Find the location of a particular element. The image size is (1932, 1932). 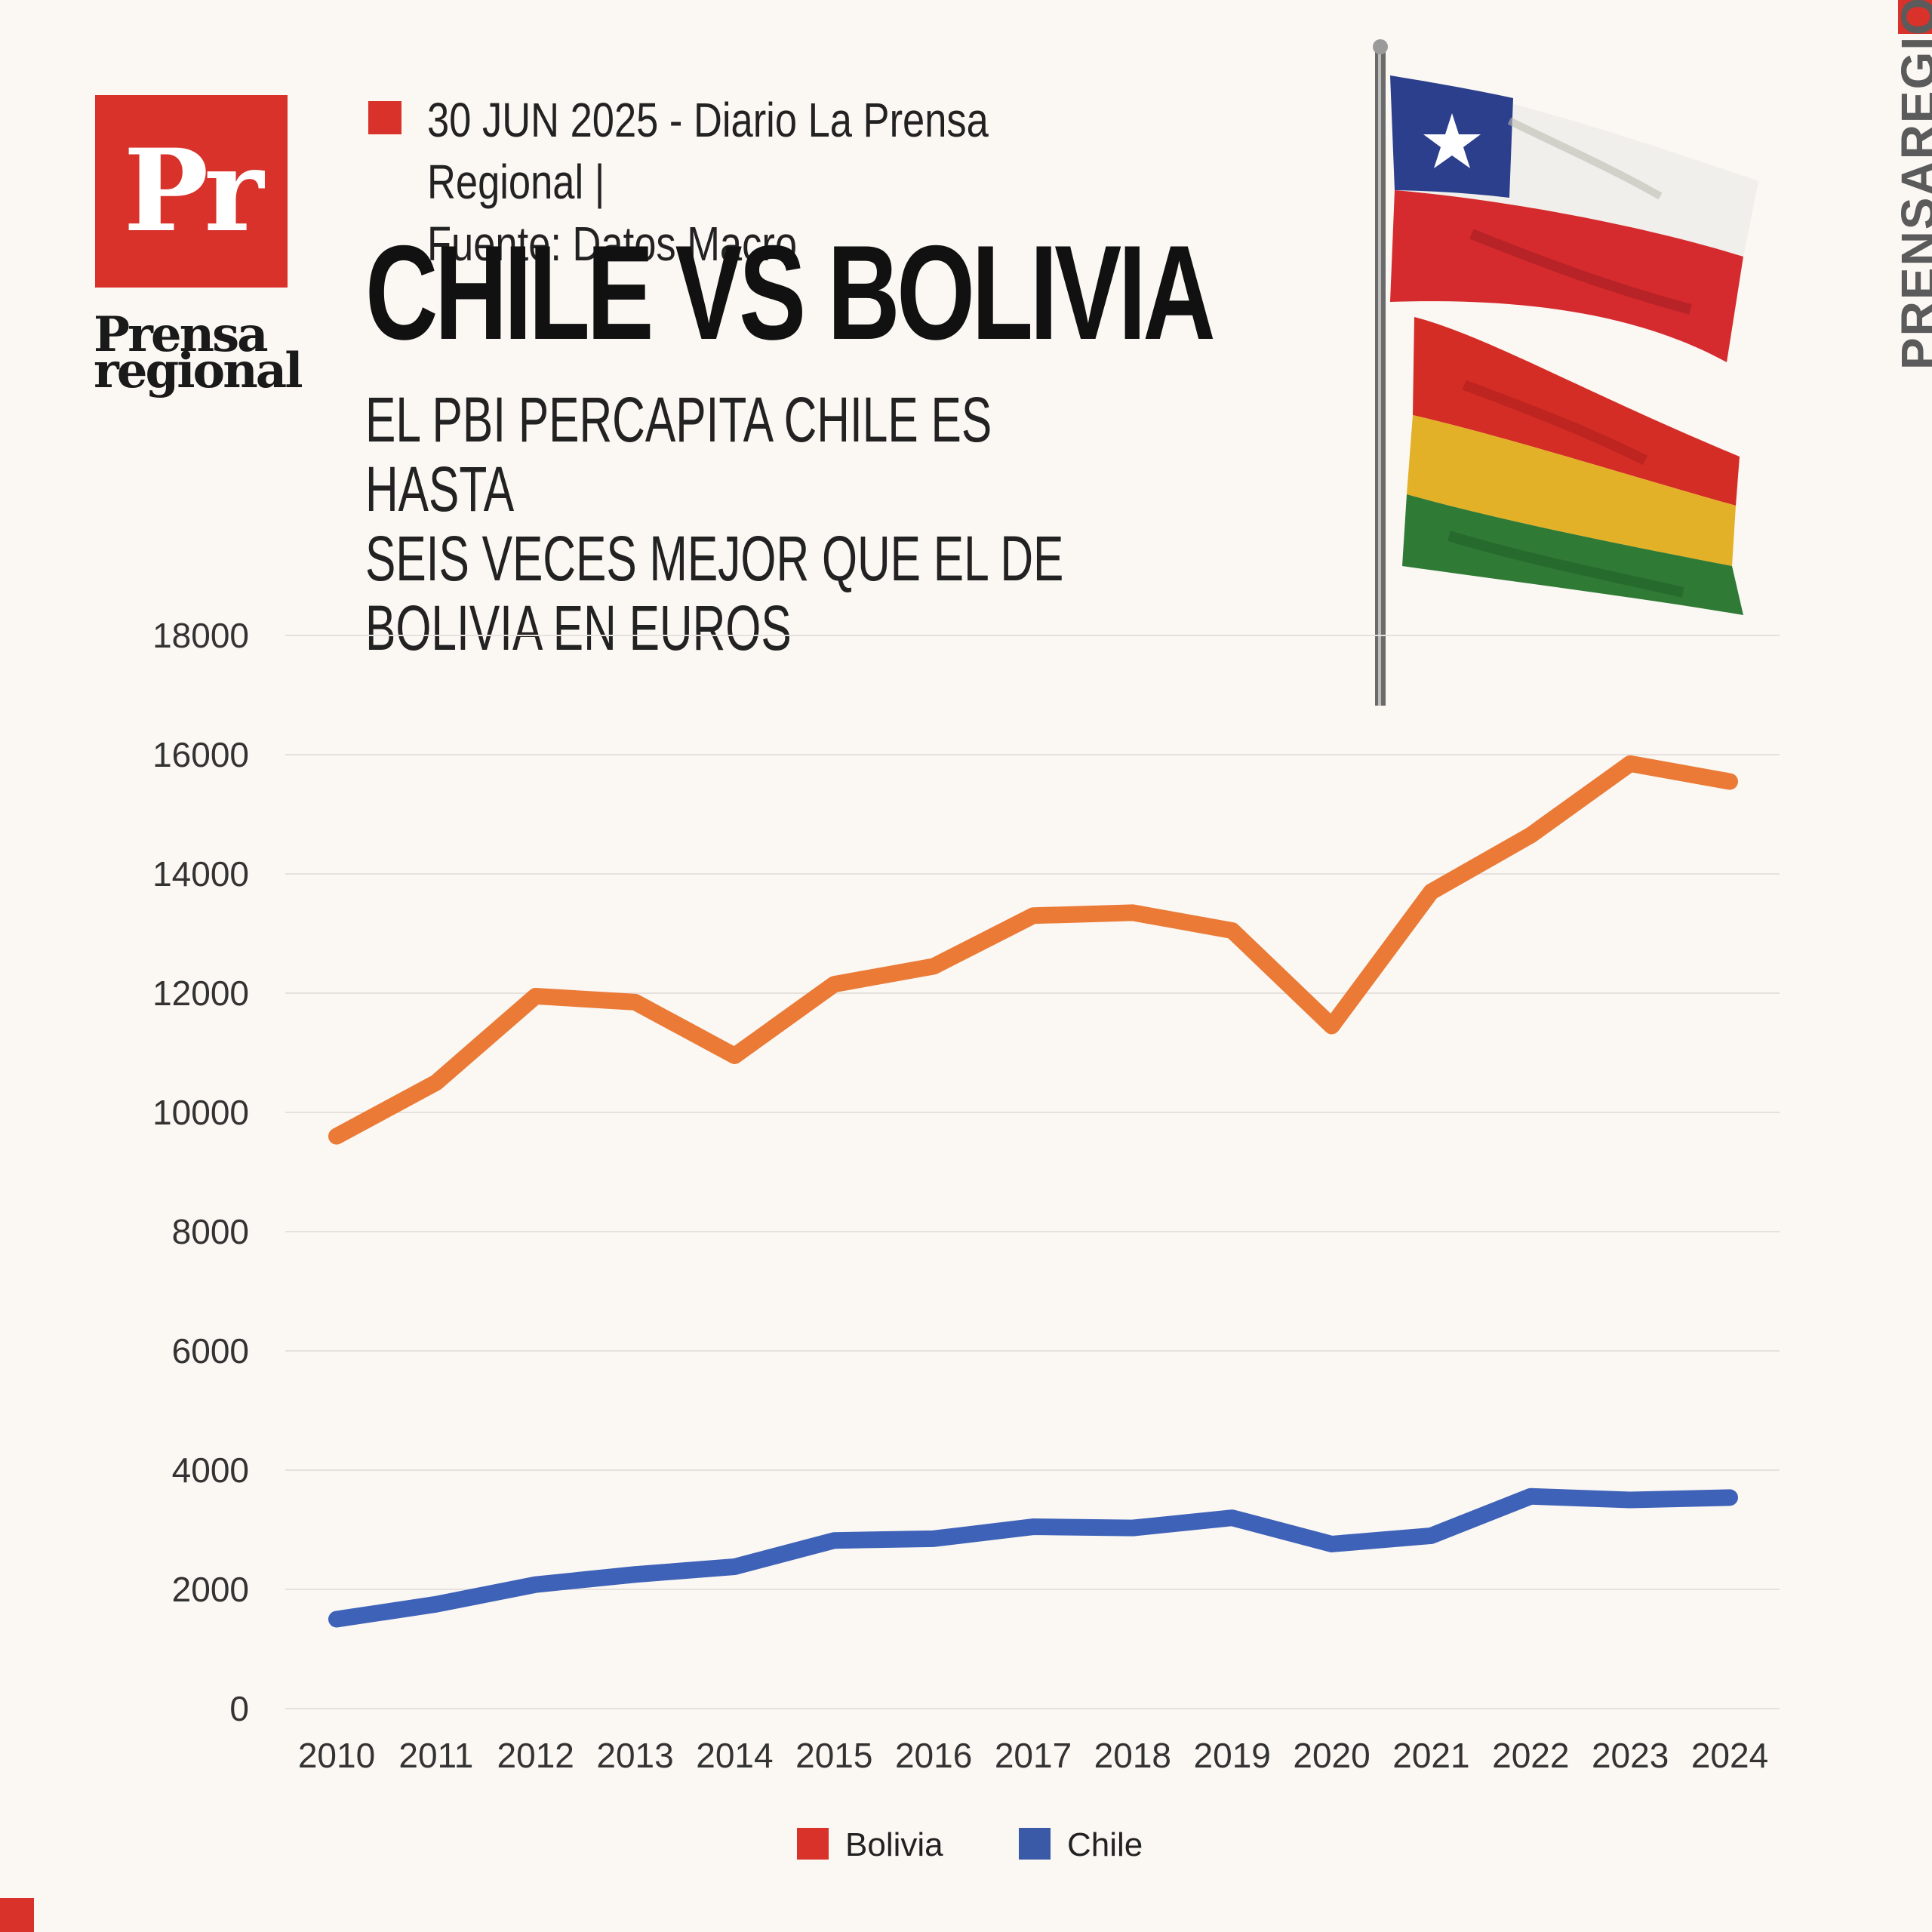

brand-logo-word-prensa: Prensa is located at coordinates (181, 334).